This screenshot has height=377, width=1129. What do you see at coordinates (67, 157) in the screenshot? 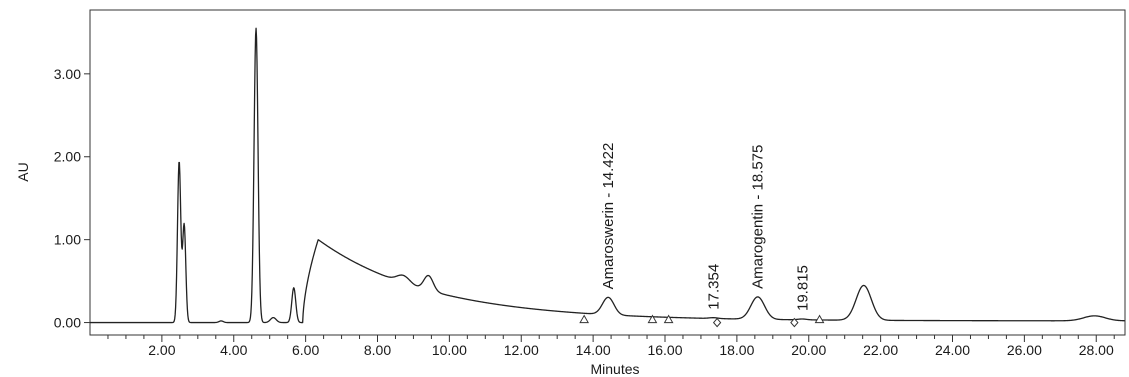
I see `y-tick-label: 2.00` at bounding box center [67, 157].